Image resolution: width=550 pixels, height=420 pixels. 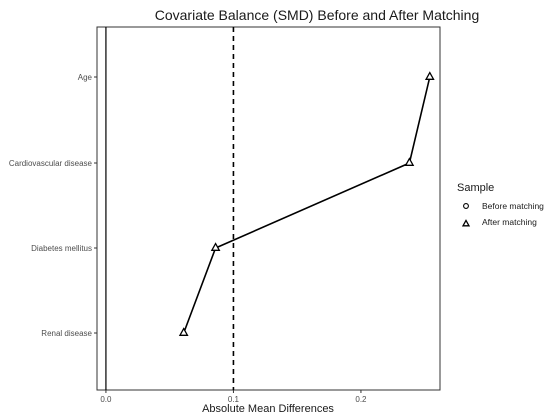 What do you see at coordinates (66, 333) in the screenshot?
I see `y-tick-label-3: Renal disease` at bounding box center [66, 333].